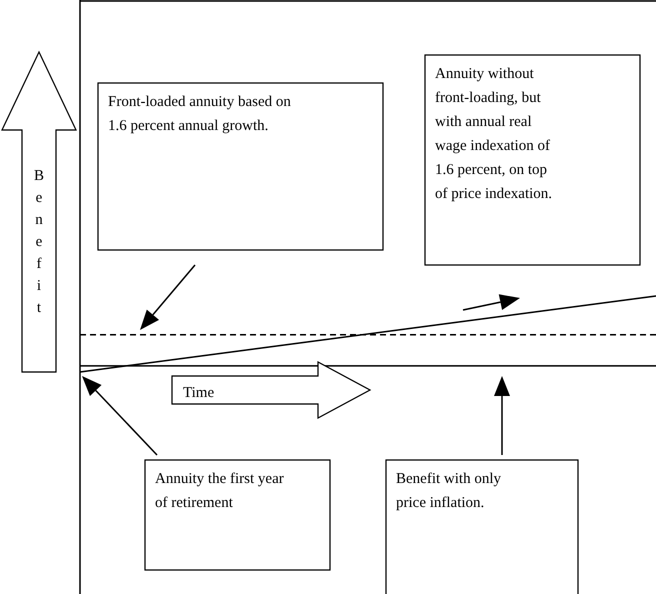 The image size is (656, 594). What do you see at coordinates (39, 242) in the screenshot?
I see `y-axis-title: Benefit` at bounding box center [39, 242].